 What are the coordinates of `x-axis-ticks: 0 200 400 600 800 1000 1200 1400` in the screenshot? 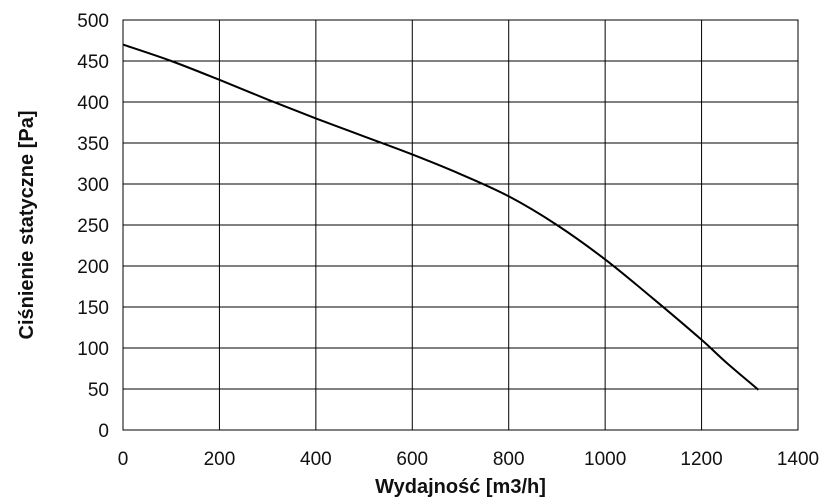 It's located at (468, 459).